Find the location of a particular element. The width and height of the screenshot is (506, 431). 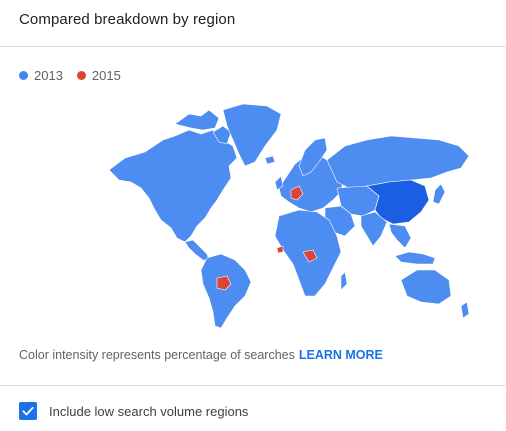

map-region-central-africa is located at coordinates (310, 256).